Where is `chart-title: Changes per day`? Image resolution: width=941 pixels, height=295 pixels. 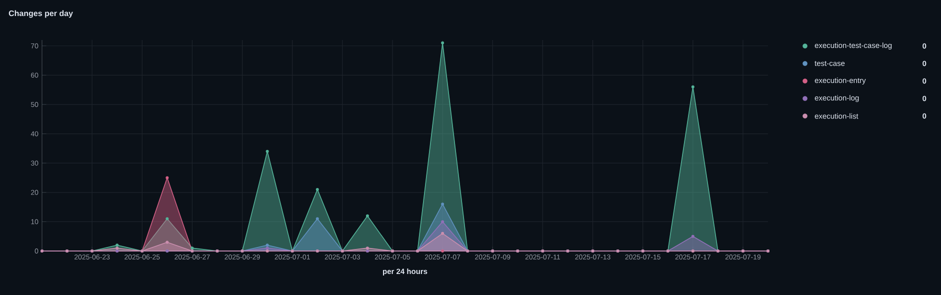
chart-title: Changes per day is located at coordinates (40, 14).